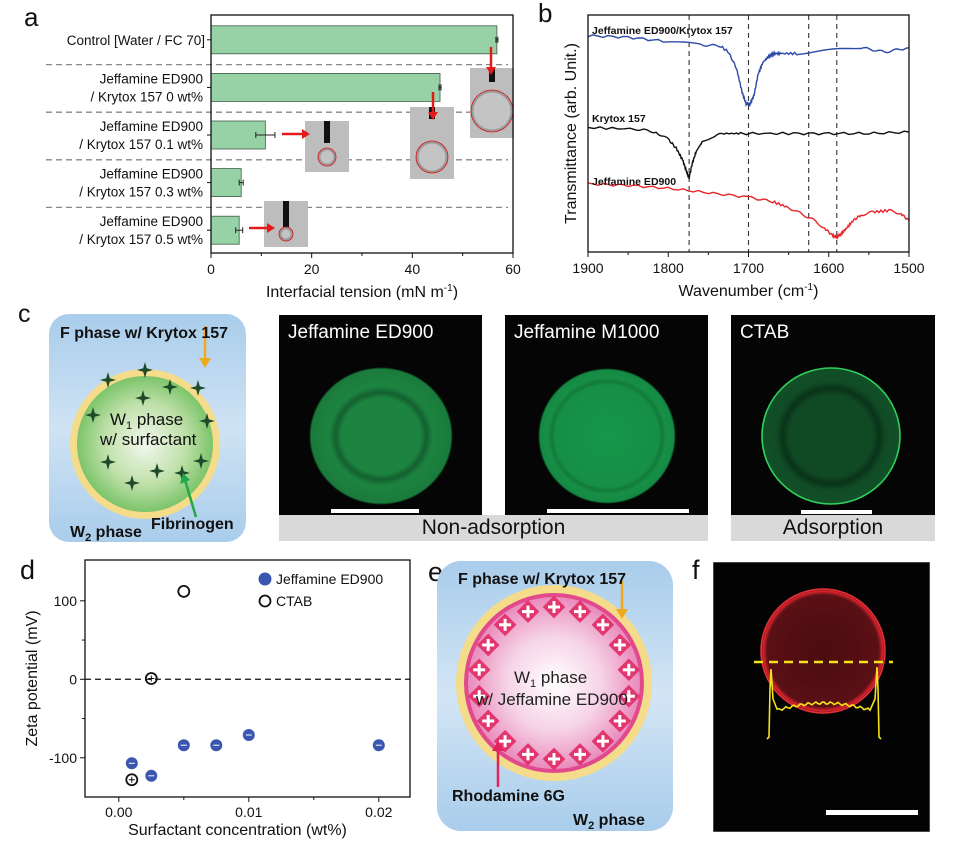 The height and width of the screenshot is (847, 955). Describe the element at coordinates (551, 699) in the screenshot. I see `w1-label-line2: w/ Jeffamine ED900` at that location.